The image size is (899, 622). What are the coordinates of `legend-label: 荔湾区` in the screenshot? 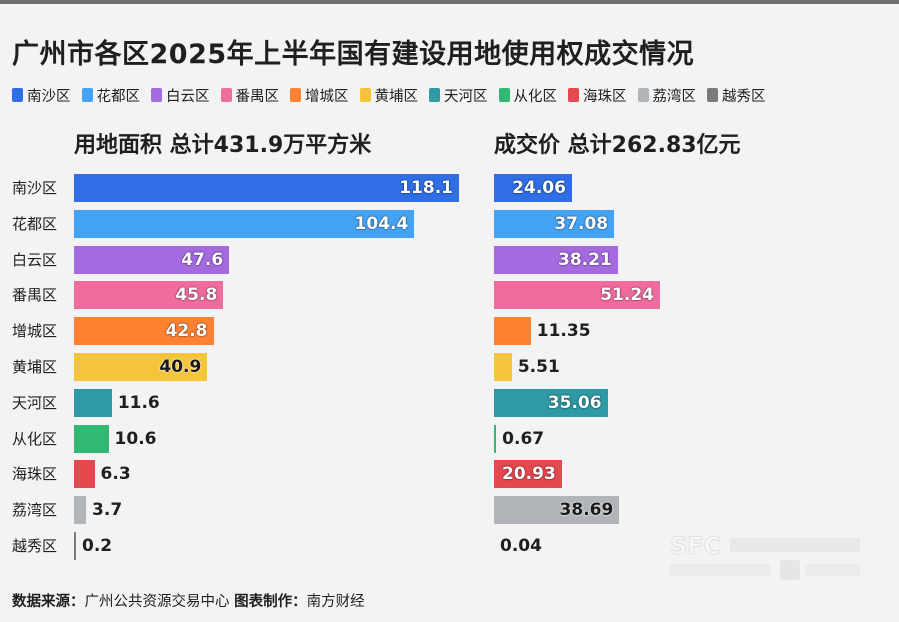 It's located at (674, 96).